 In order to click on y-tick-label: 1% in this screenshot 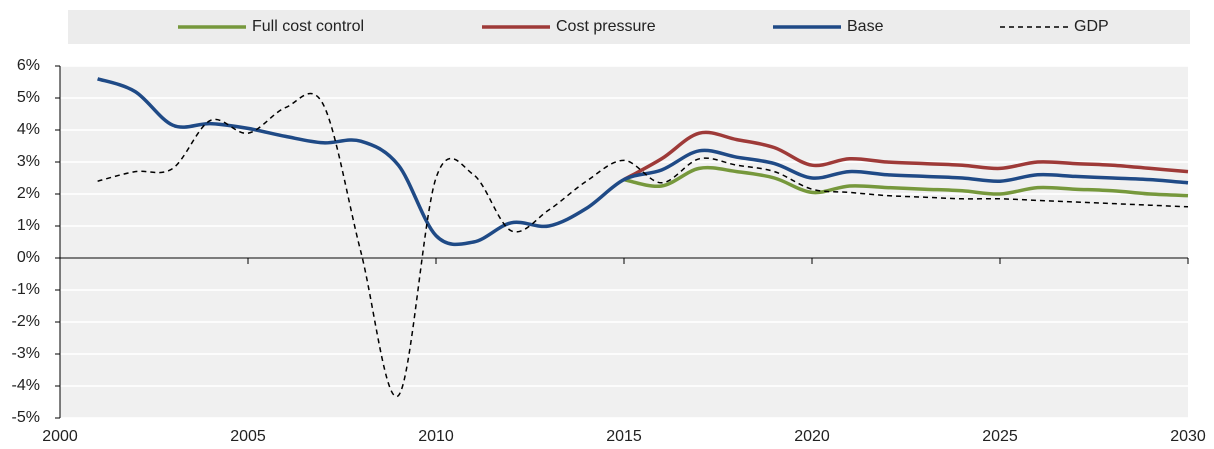, I will do `click(28, 225)`.